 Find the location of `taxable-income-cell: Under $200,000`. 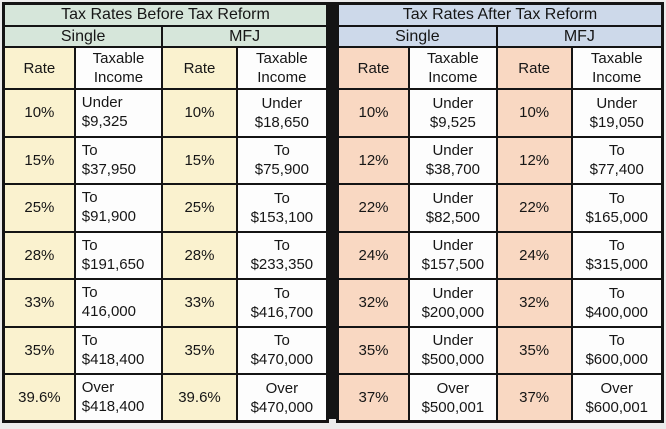

taxable-income-cell: Under $200,000 is located at coordinates (453, 303).